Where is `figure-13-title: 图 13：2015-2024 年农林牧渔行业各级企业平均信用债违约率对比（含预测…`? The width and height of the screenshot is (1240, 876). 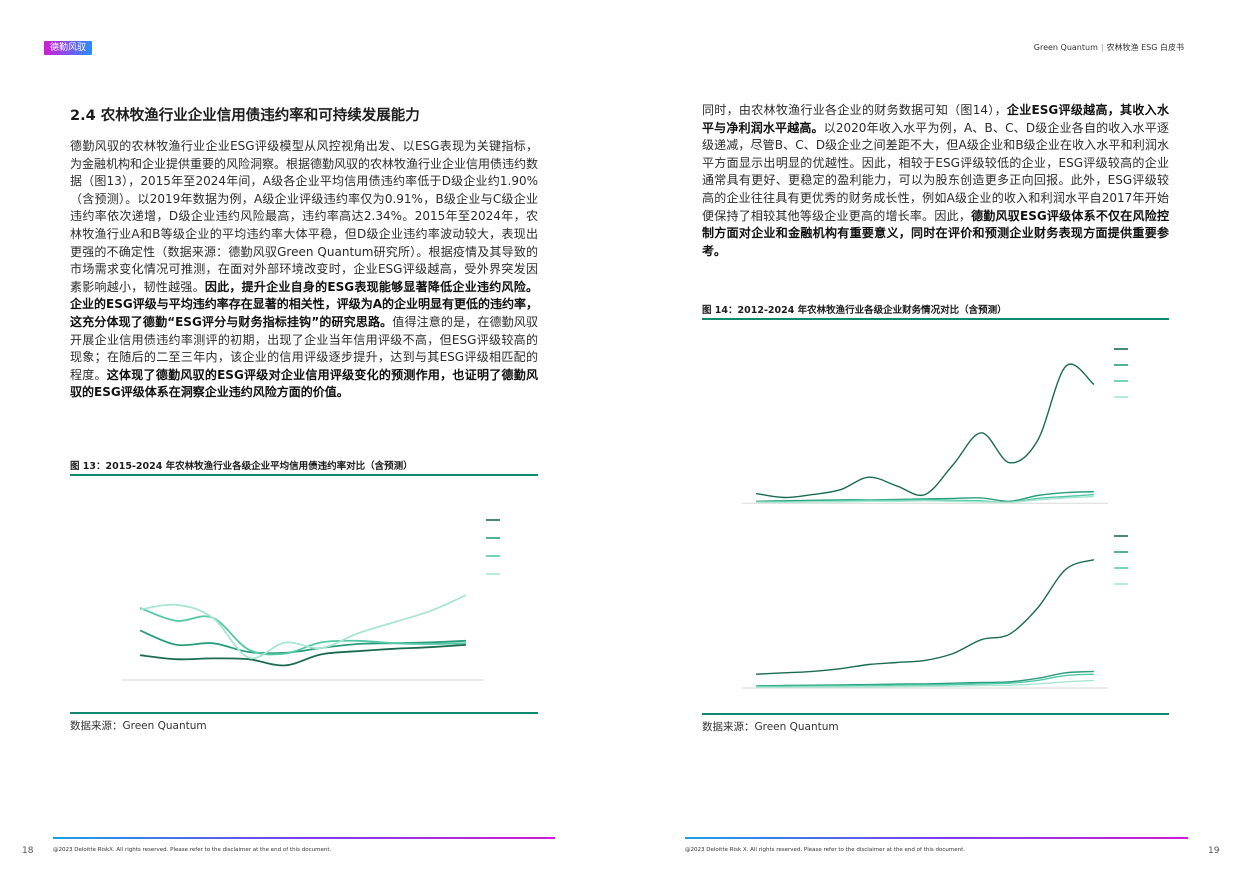 figure-13-title: 图 13：2015-2024 年农林牧渔行业各级企业平均信用债违约率对比（含预测… is located at coordinates (241, 466).